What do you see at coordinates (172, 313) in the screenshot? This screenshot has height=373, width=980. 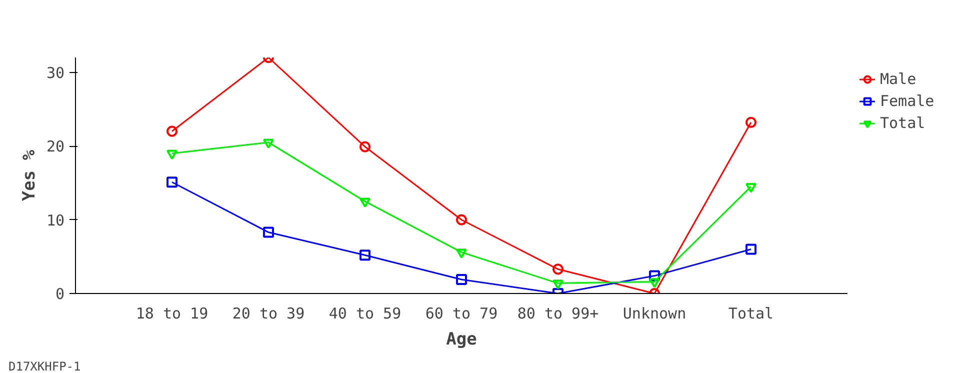 I see `x-tick-label: 18 to 19` at bounding box center [172, 313].